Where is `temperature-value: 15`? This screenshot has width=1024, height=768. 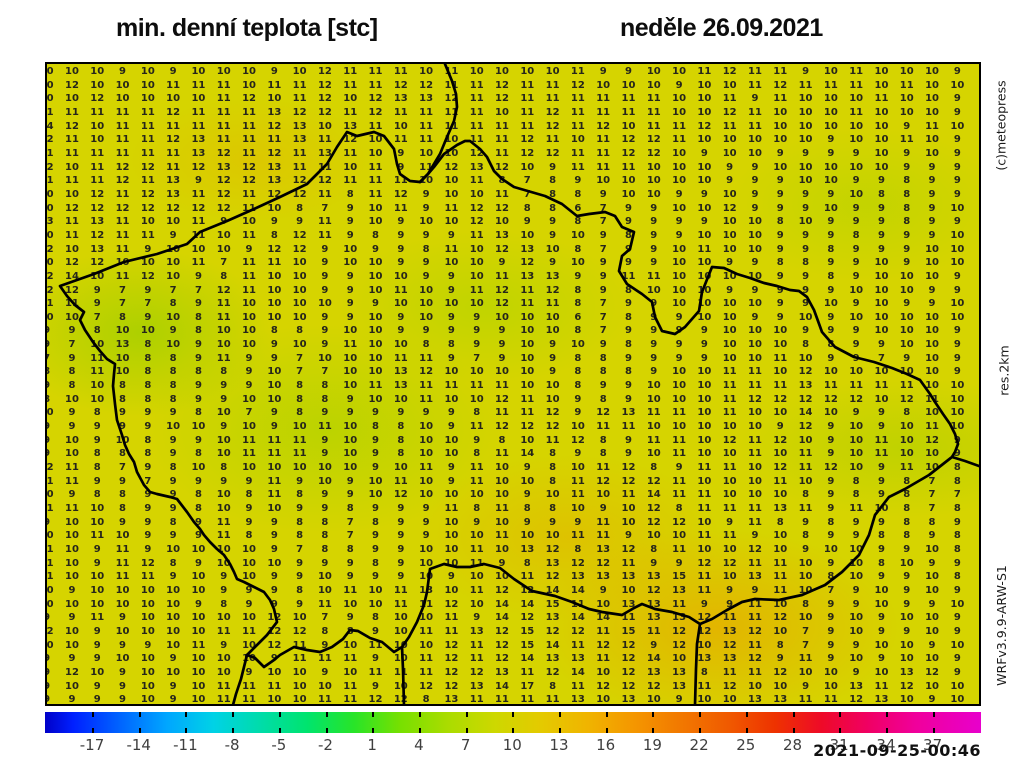
temperature-value: 15 is located at coordinates (628, 631).